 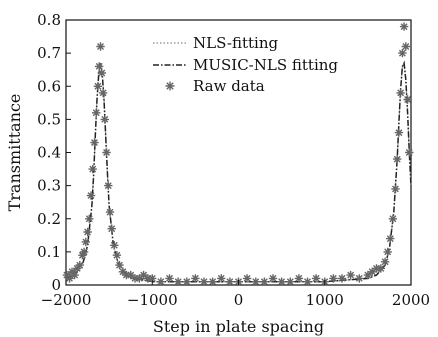 What do you see at coordinates (49, 119) in the screenshot?
I see `y-tick-label: 0.5` at bounding box center [49, 119].